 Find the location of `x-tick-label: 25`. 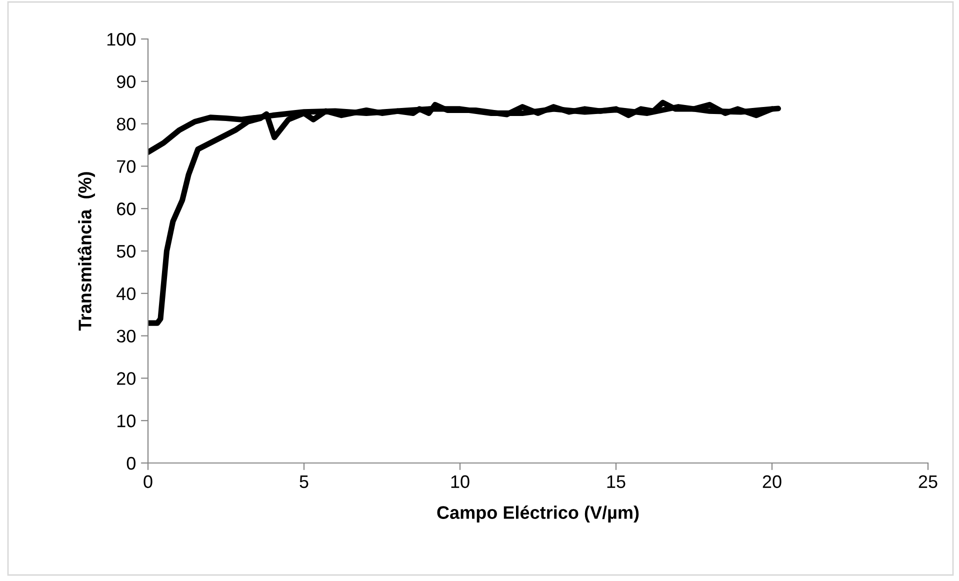

x-tick-label: 25 is located at coordinates (928, 481).